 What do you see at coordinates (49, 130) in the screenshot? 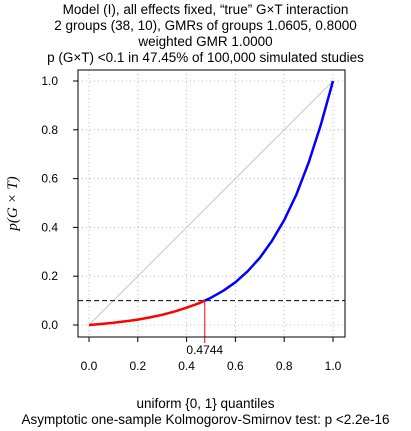
I see `y-tick-label-4: 0.8` at bounding box center [49, 130].